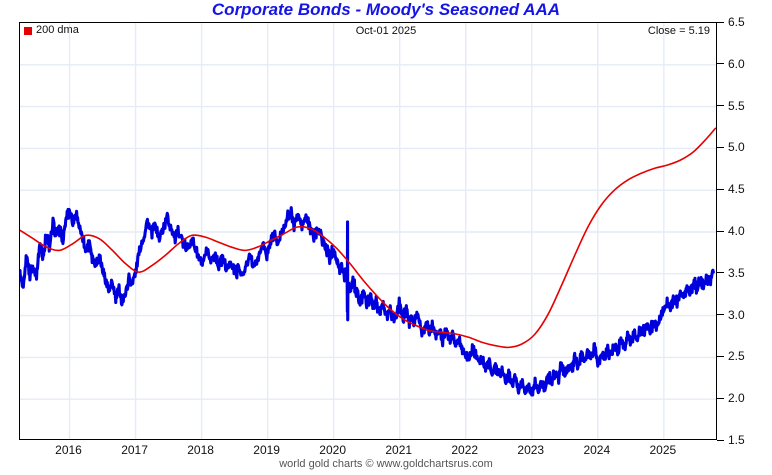  Describe the element at coordinates (386, 9) in the screenshot. I see `page-title: Corporate Bonds - Moody's Seasoned AAA` at that location.